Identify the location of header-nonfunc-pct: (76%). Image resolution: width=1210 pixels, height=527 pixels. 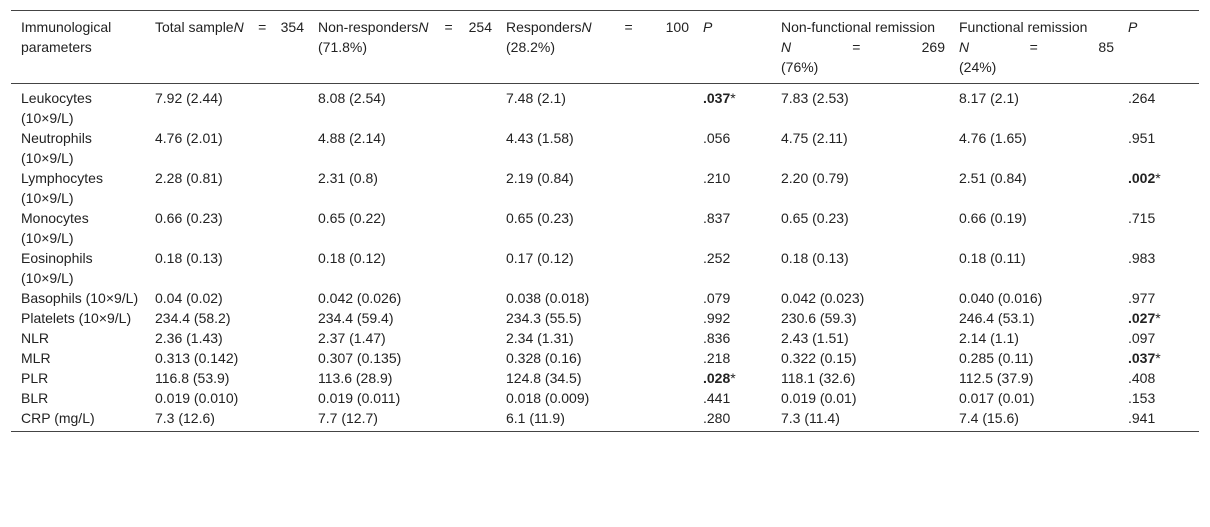
(800, 67).